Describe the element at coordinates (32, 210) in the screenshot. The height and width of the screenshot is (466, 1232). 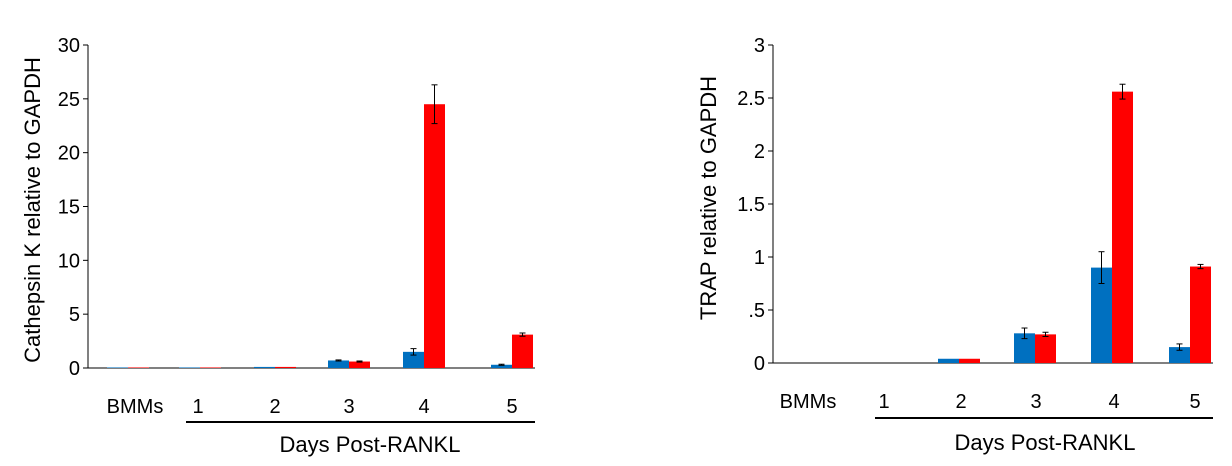
I see `chart-1-ylabel: Cathepsin K relative to GAPDH` at that location.